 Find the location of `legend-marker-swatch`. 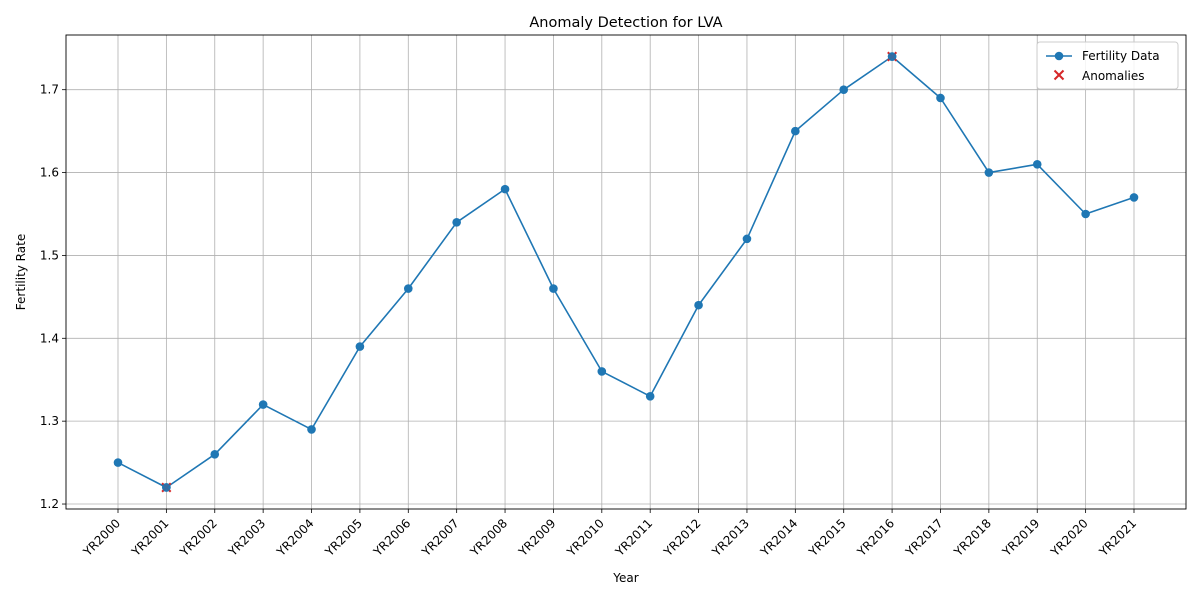

legend-marker-swatch is located at coordinates (1059, 56).